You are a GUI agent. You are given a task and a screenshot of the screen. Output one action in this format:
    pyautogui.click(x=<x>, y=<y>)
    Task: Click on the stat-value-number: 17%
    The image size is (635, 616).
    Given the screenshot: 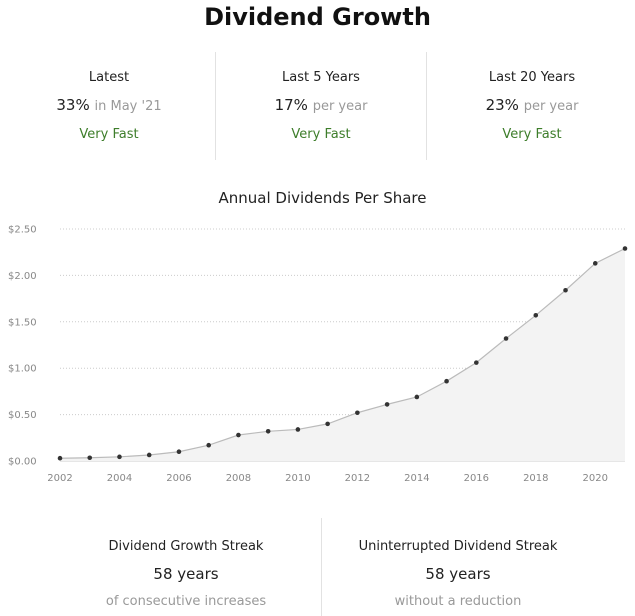 What is the action you would take?
    pyautogui.click(x=291, y=105)
    